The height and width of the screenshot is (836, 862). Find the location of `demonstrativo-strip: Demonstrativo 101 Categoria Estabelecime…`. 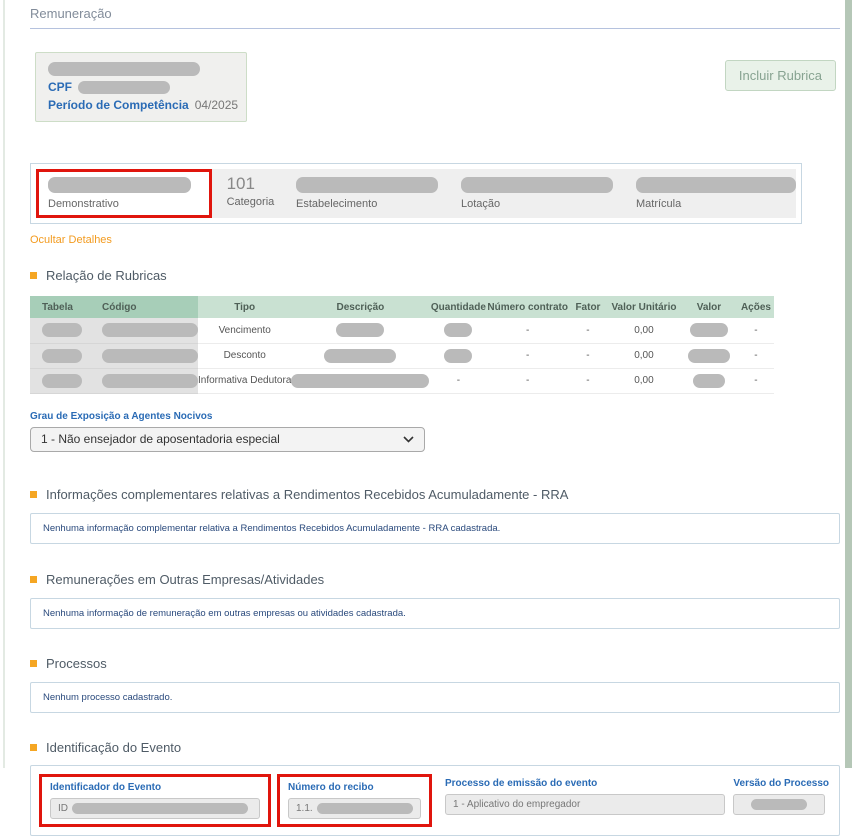

demonstrativo-strip: Demonstrativo 101 Categoria Estabelecime… is located at coordinates (416, 193).